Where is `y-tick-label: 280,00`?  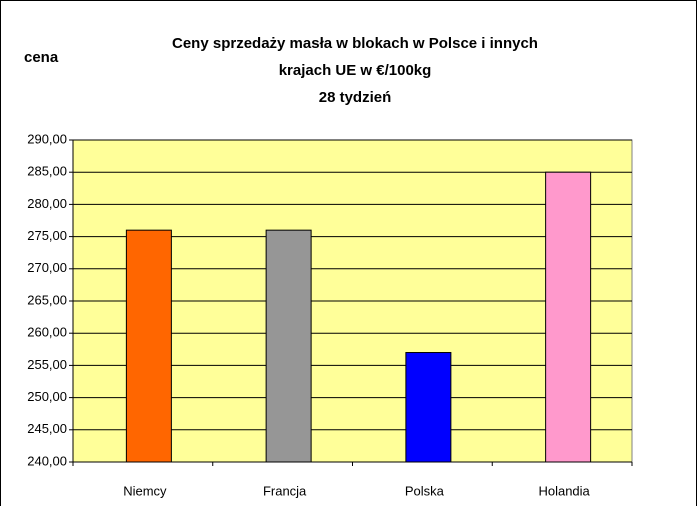 y-tick-label: 280,00 is located at coordinates (47, 203).